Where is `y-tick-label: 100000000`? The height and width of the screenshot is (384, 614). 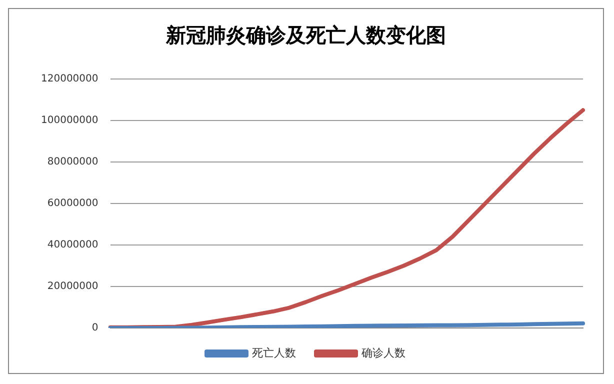
y-tick-label: 100000000 is located at coordinates (69, 120).